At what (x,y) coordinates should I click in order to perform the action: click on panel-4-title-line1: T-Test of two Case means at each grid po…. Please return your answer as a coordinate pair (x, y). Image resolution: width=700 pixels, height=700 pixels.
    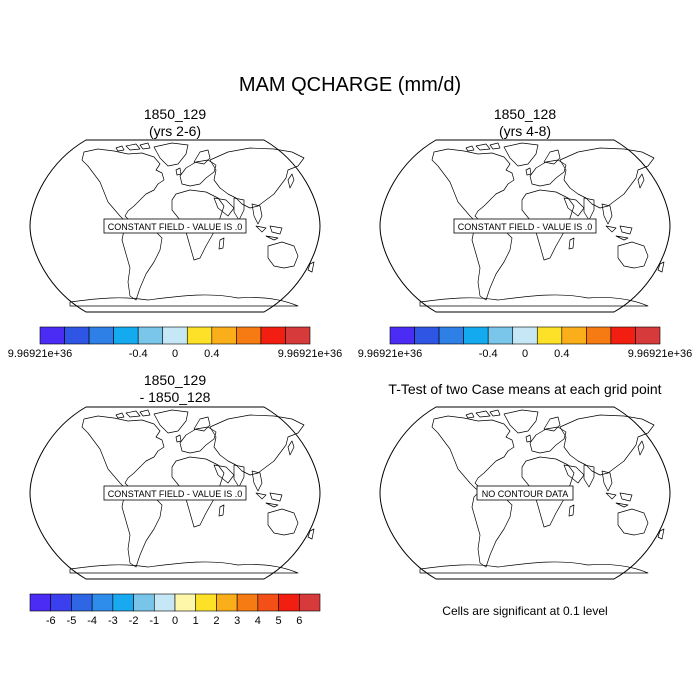
    Looking at the image, I should click on (525, 389).